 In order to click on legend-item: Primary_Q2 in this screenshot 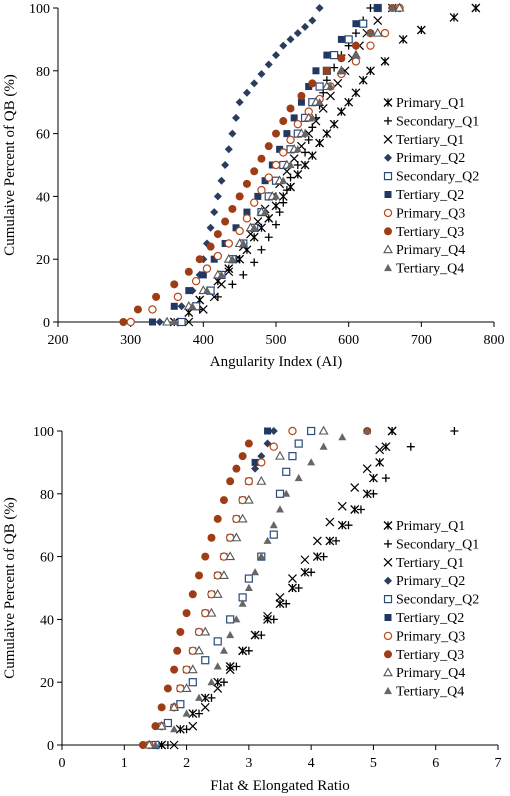, I will do `click(424, 158)`.